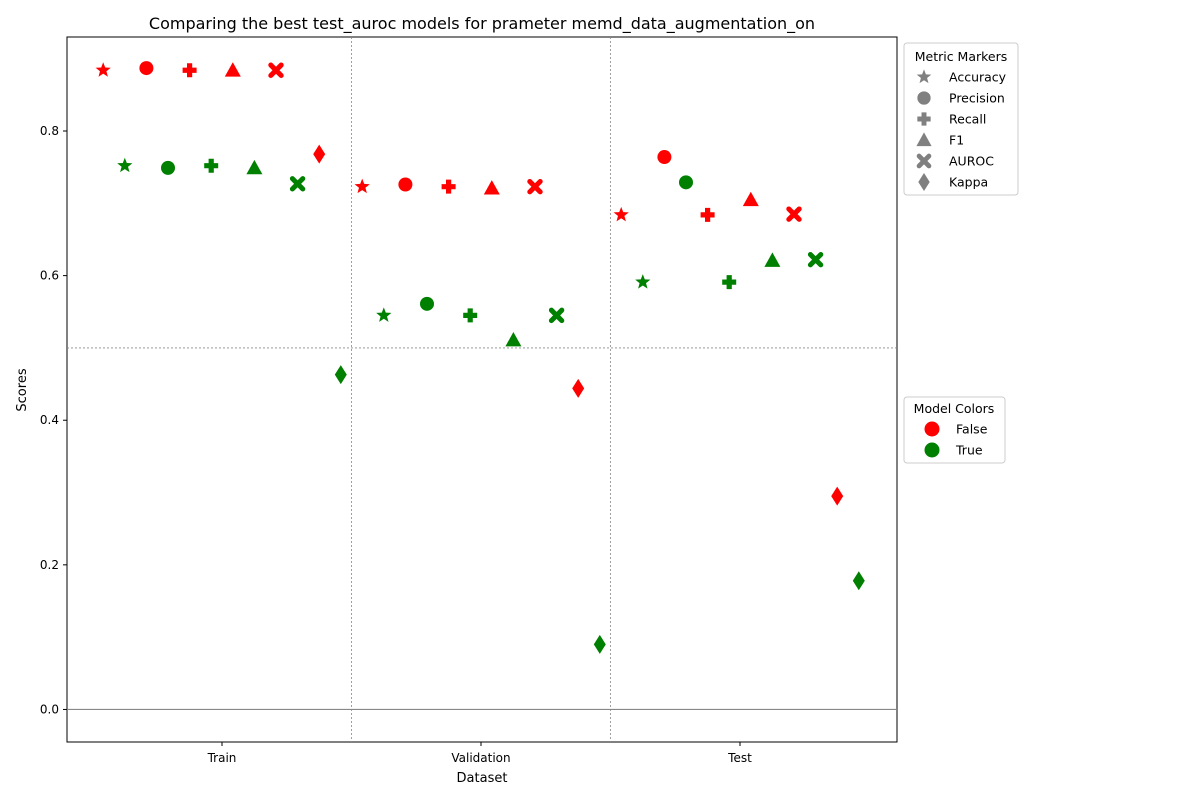 This screenshot has width=1200, height=804. I want to click on point-train-true-precision, so click(168, 167).